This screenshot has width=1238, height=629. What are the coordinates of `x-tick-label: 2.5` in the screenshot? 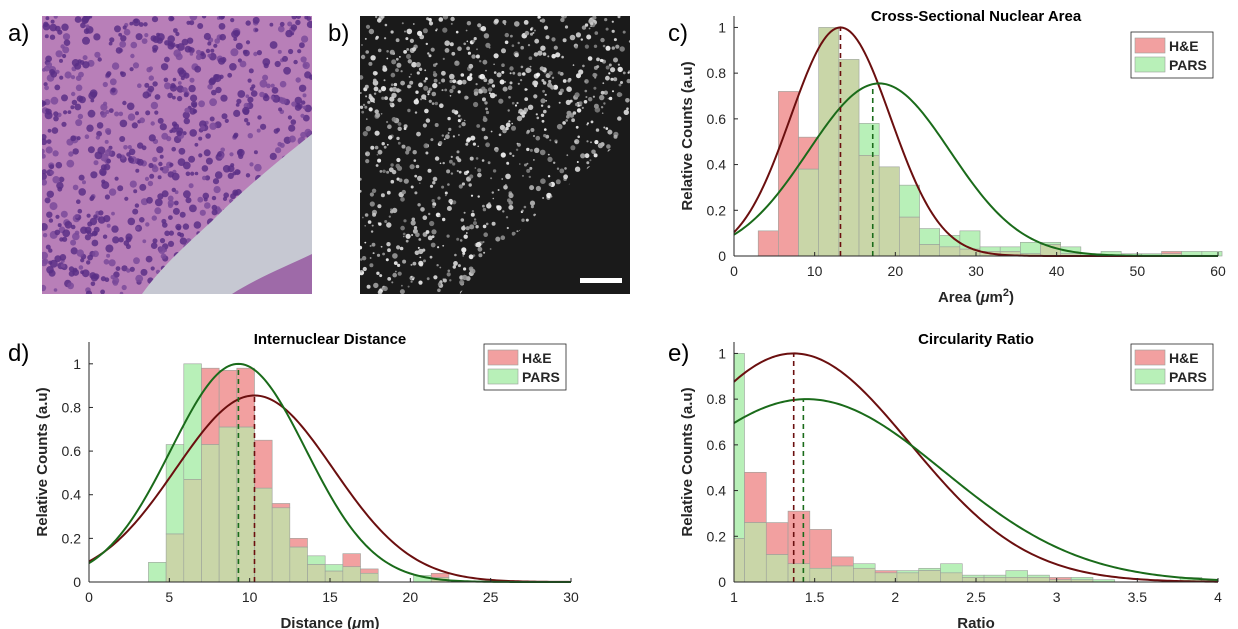 It's located at (976, 597).